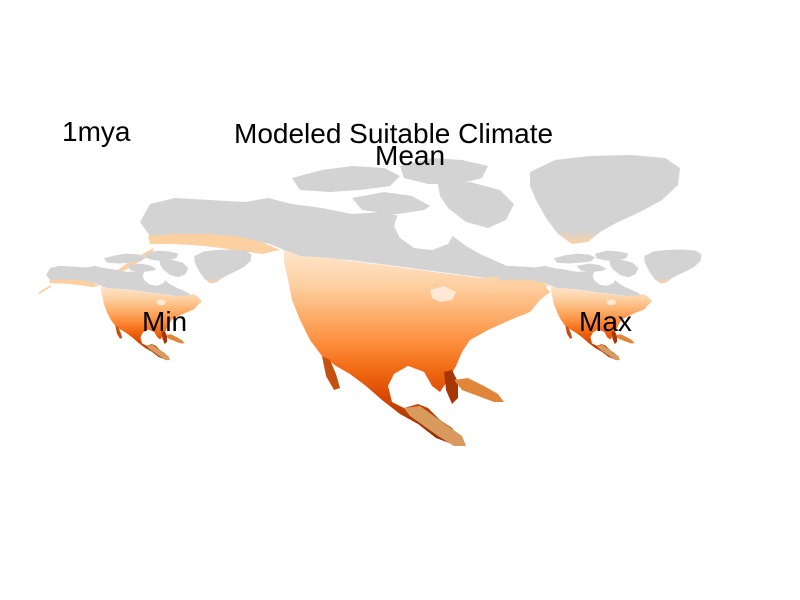 The height and width of the screenshot is (600, 800). I want to click on figure-title: Modeled Suitable Climate, so click(394, 133).